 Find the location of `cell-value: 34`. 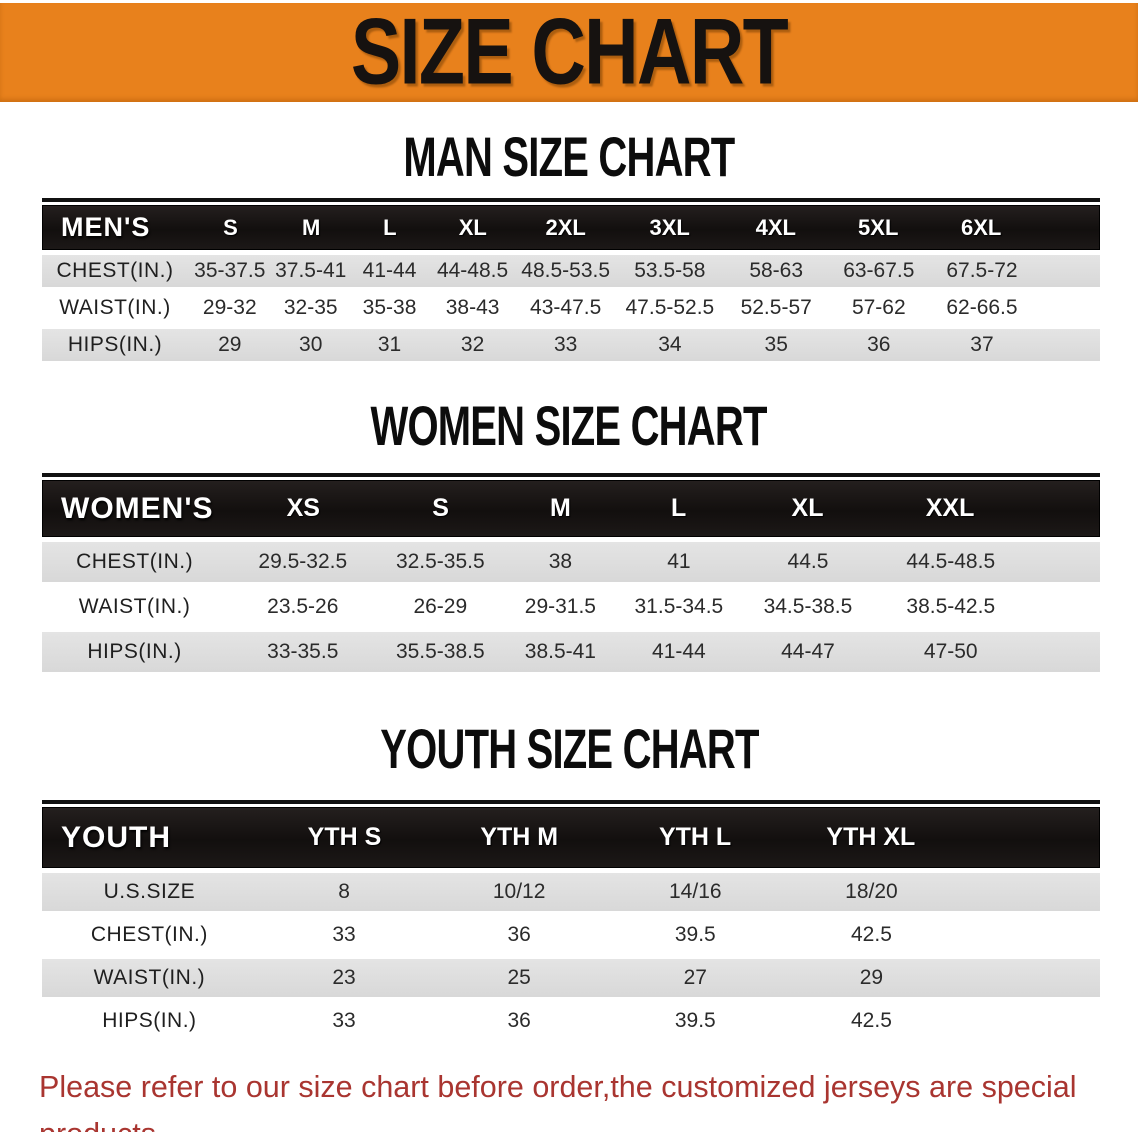

cell-value: 34 is located at coordinates (670, 344).